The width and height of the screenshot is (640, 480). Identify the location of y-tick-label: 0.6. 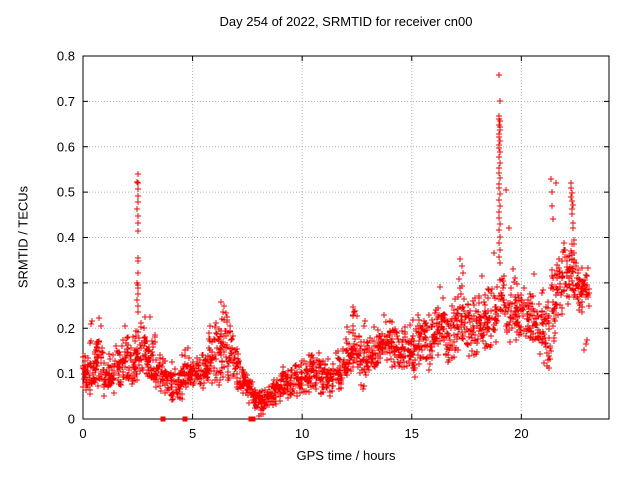
(66, 146).